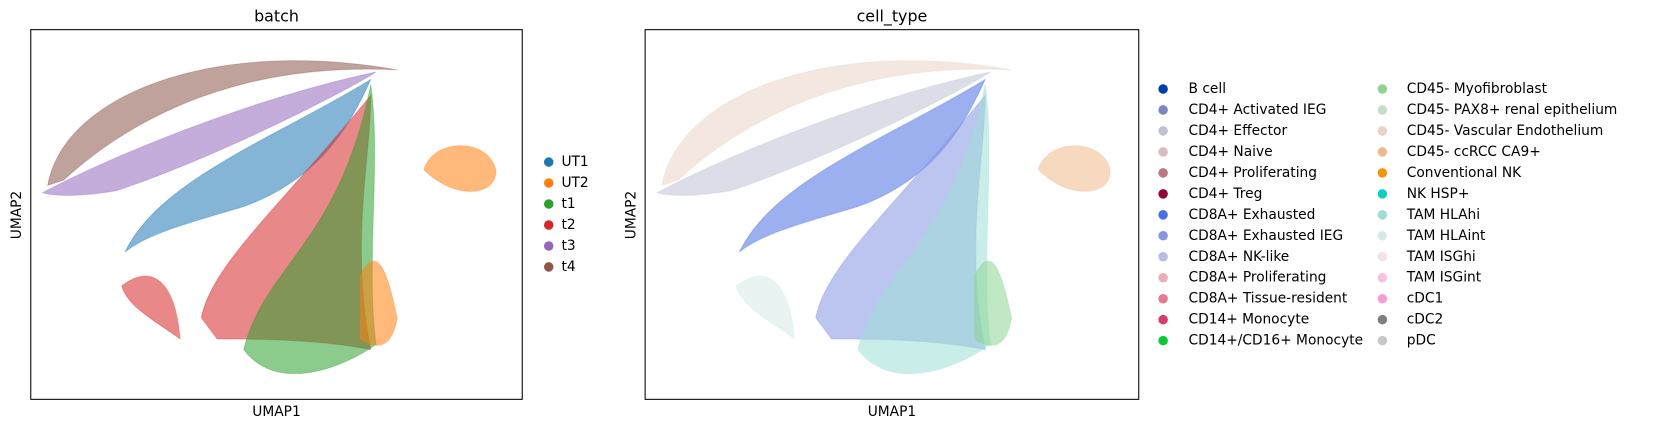  What do you see at coordinates (1258, 278) in the screenshot?
I see `legend-label: CD8A+ Proliferating` at bounding box center [1258, 278].